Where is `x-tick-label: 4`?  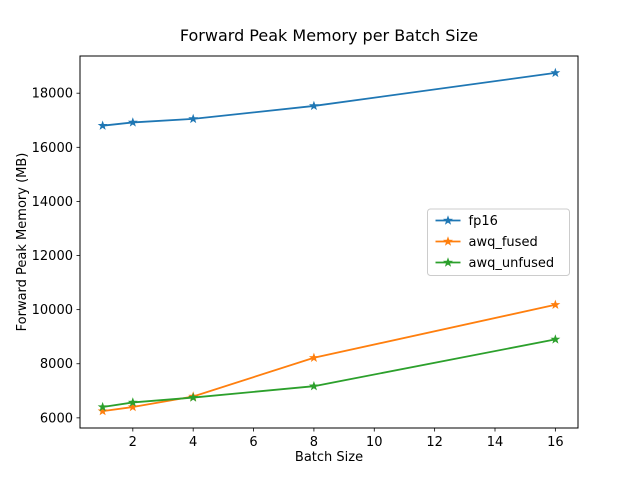 x-tick-label: 4 is located at coordinates (193, 442).